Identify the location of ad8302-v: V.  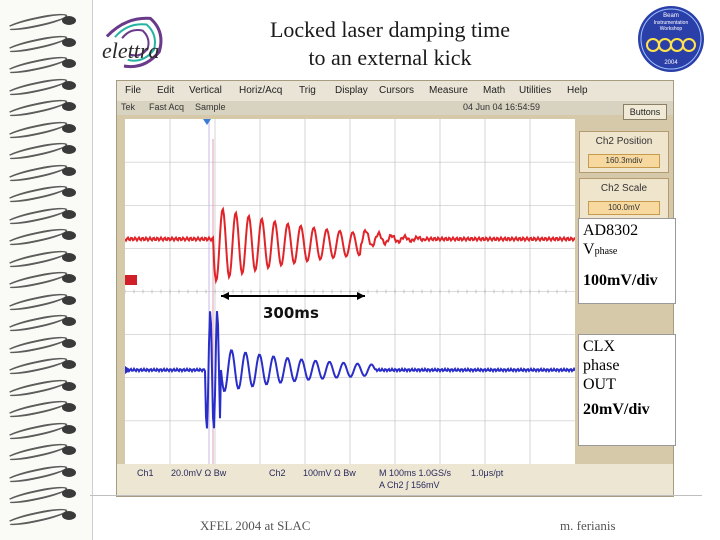
(589, 249).